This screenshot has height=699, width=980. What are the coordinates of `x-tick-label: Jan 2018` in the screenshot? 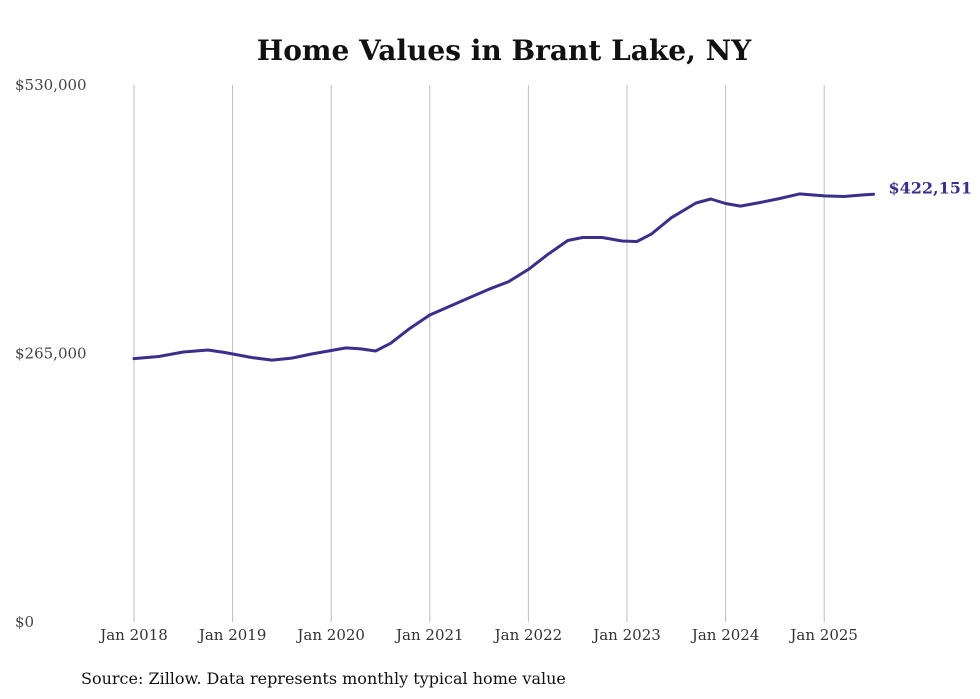 It's located at (133, 635).